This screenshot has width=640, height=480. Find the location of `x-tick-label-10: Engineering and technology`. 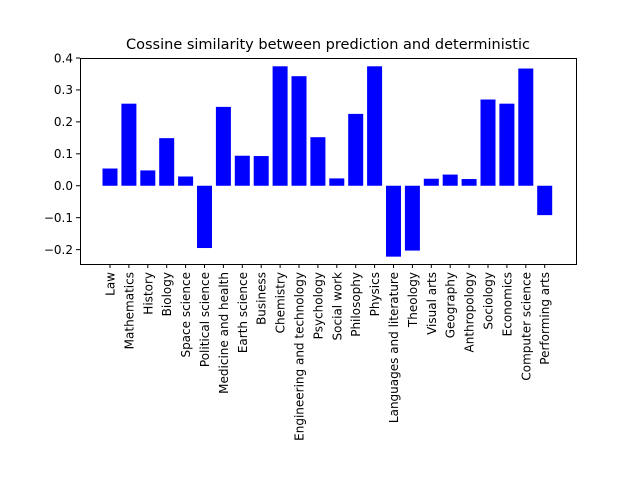

x-tick-label-10: Engineering and technology is located at coordinates (300, 356).